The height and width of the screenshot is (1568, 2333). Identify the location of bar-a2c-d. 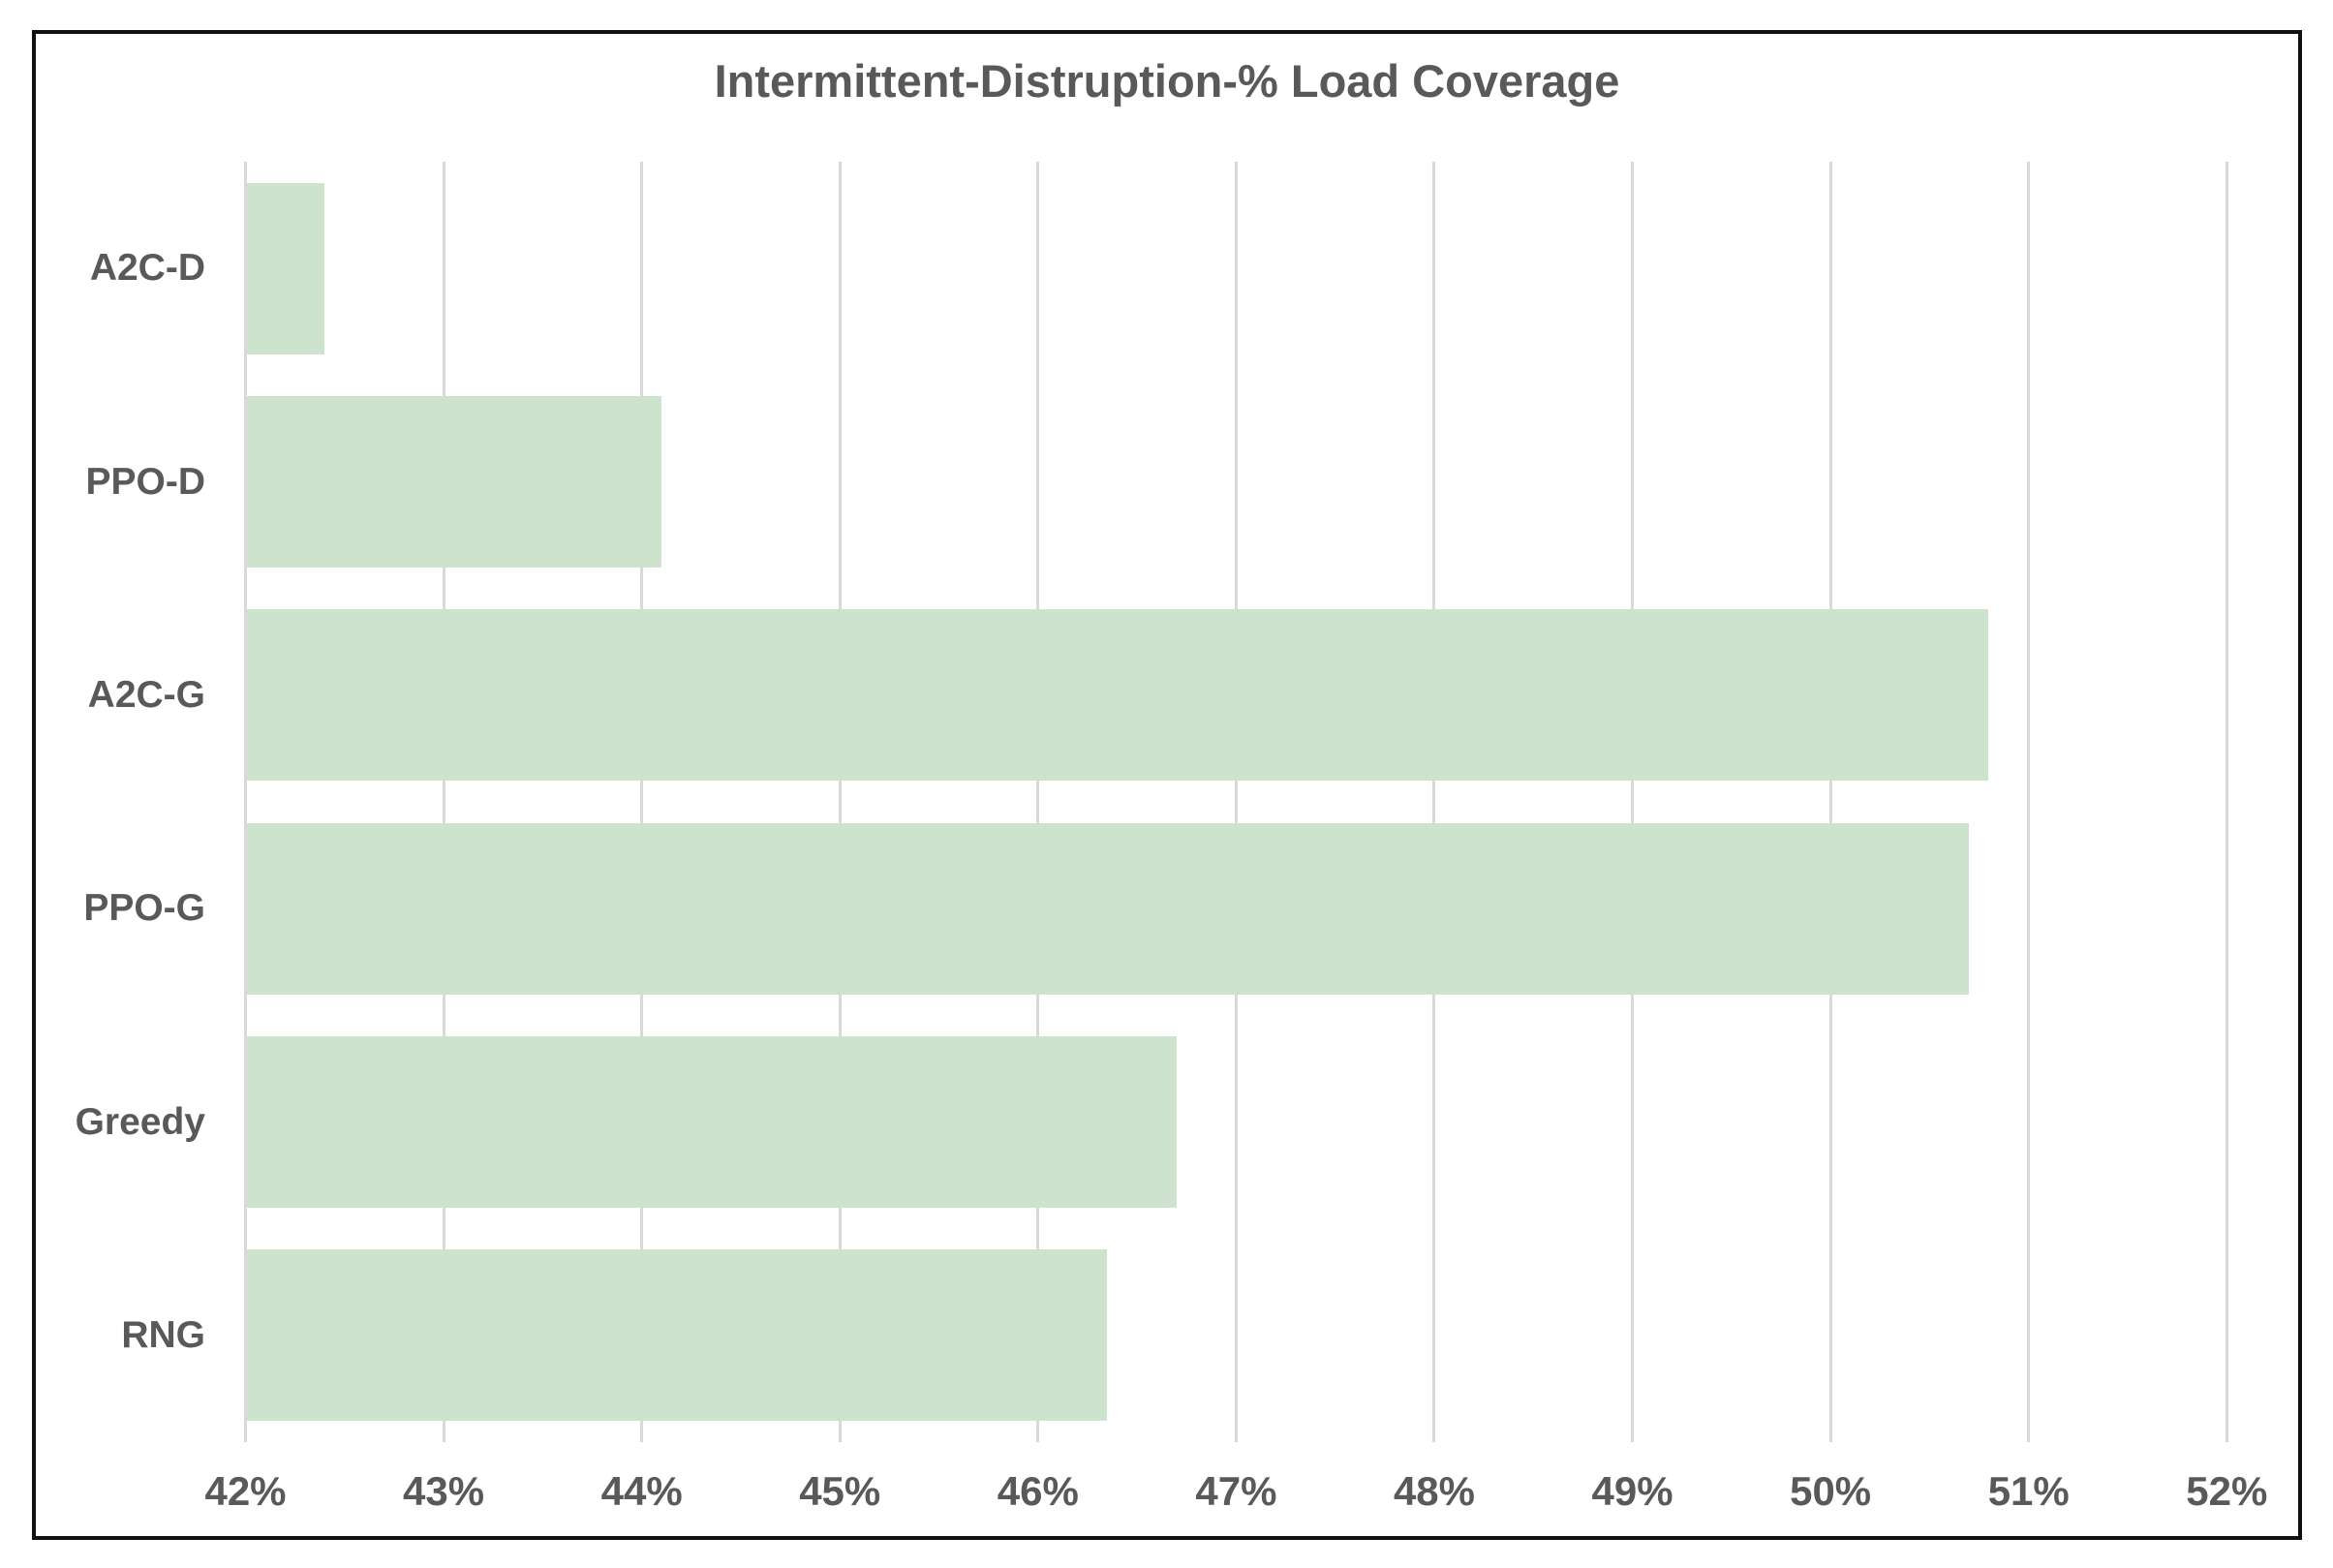
(285, 268).